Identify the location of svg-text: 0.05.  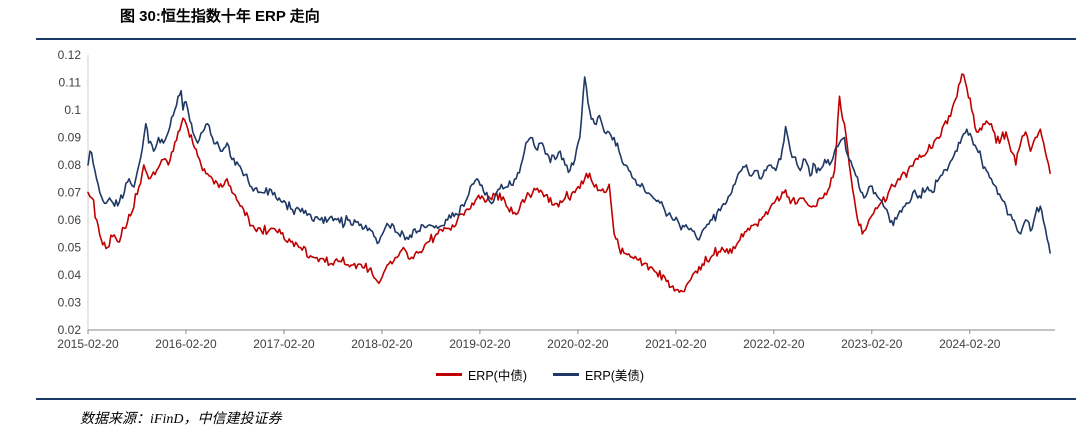
(70, 248).